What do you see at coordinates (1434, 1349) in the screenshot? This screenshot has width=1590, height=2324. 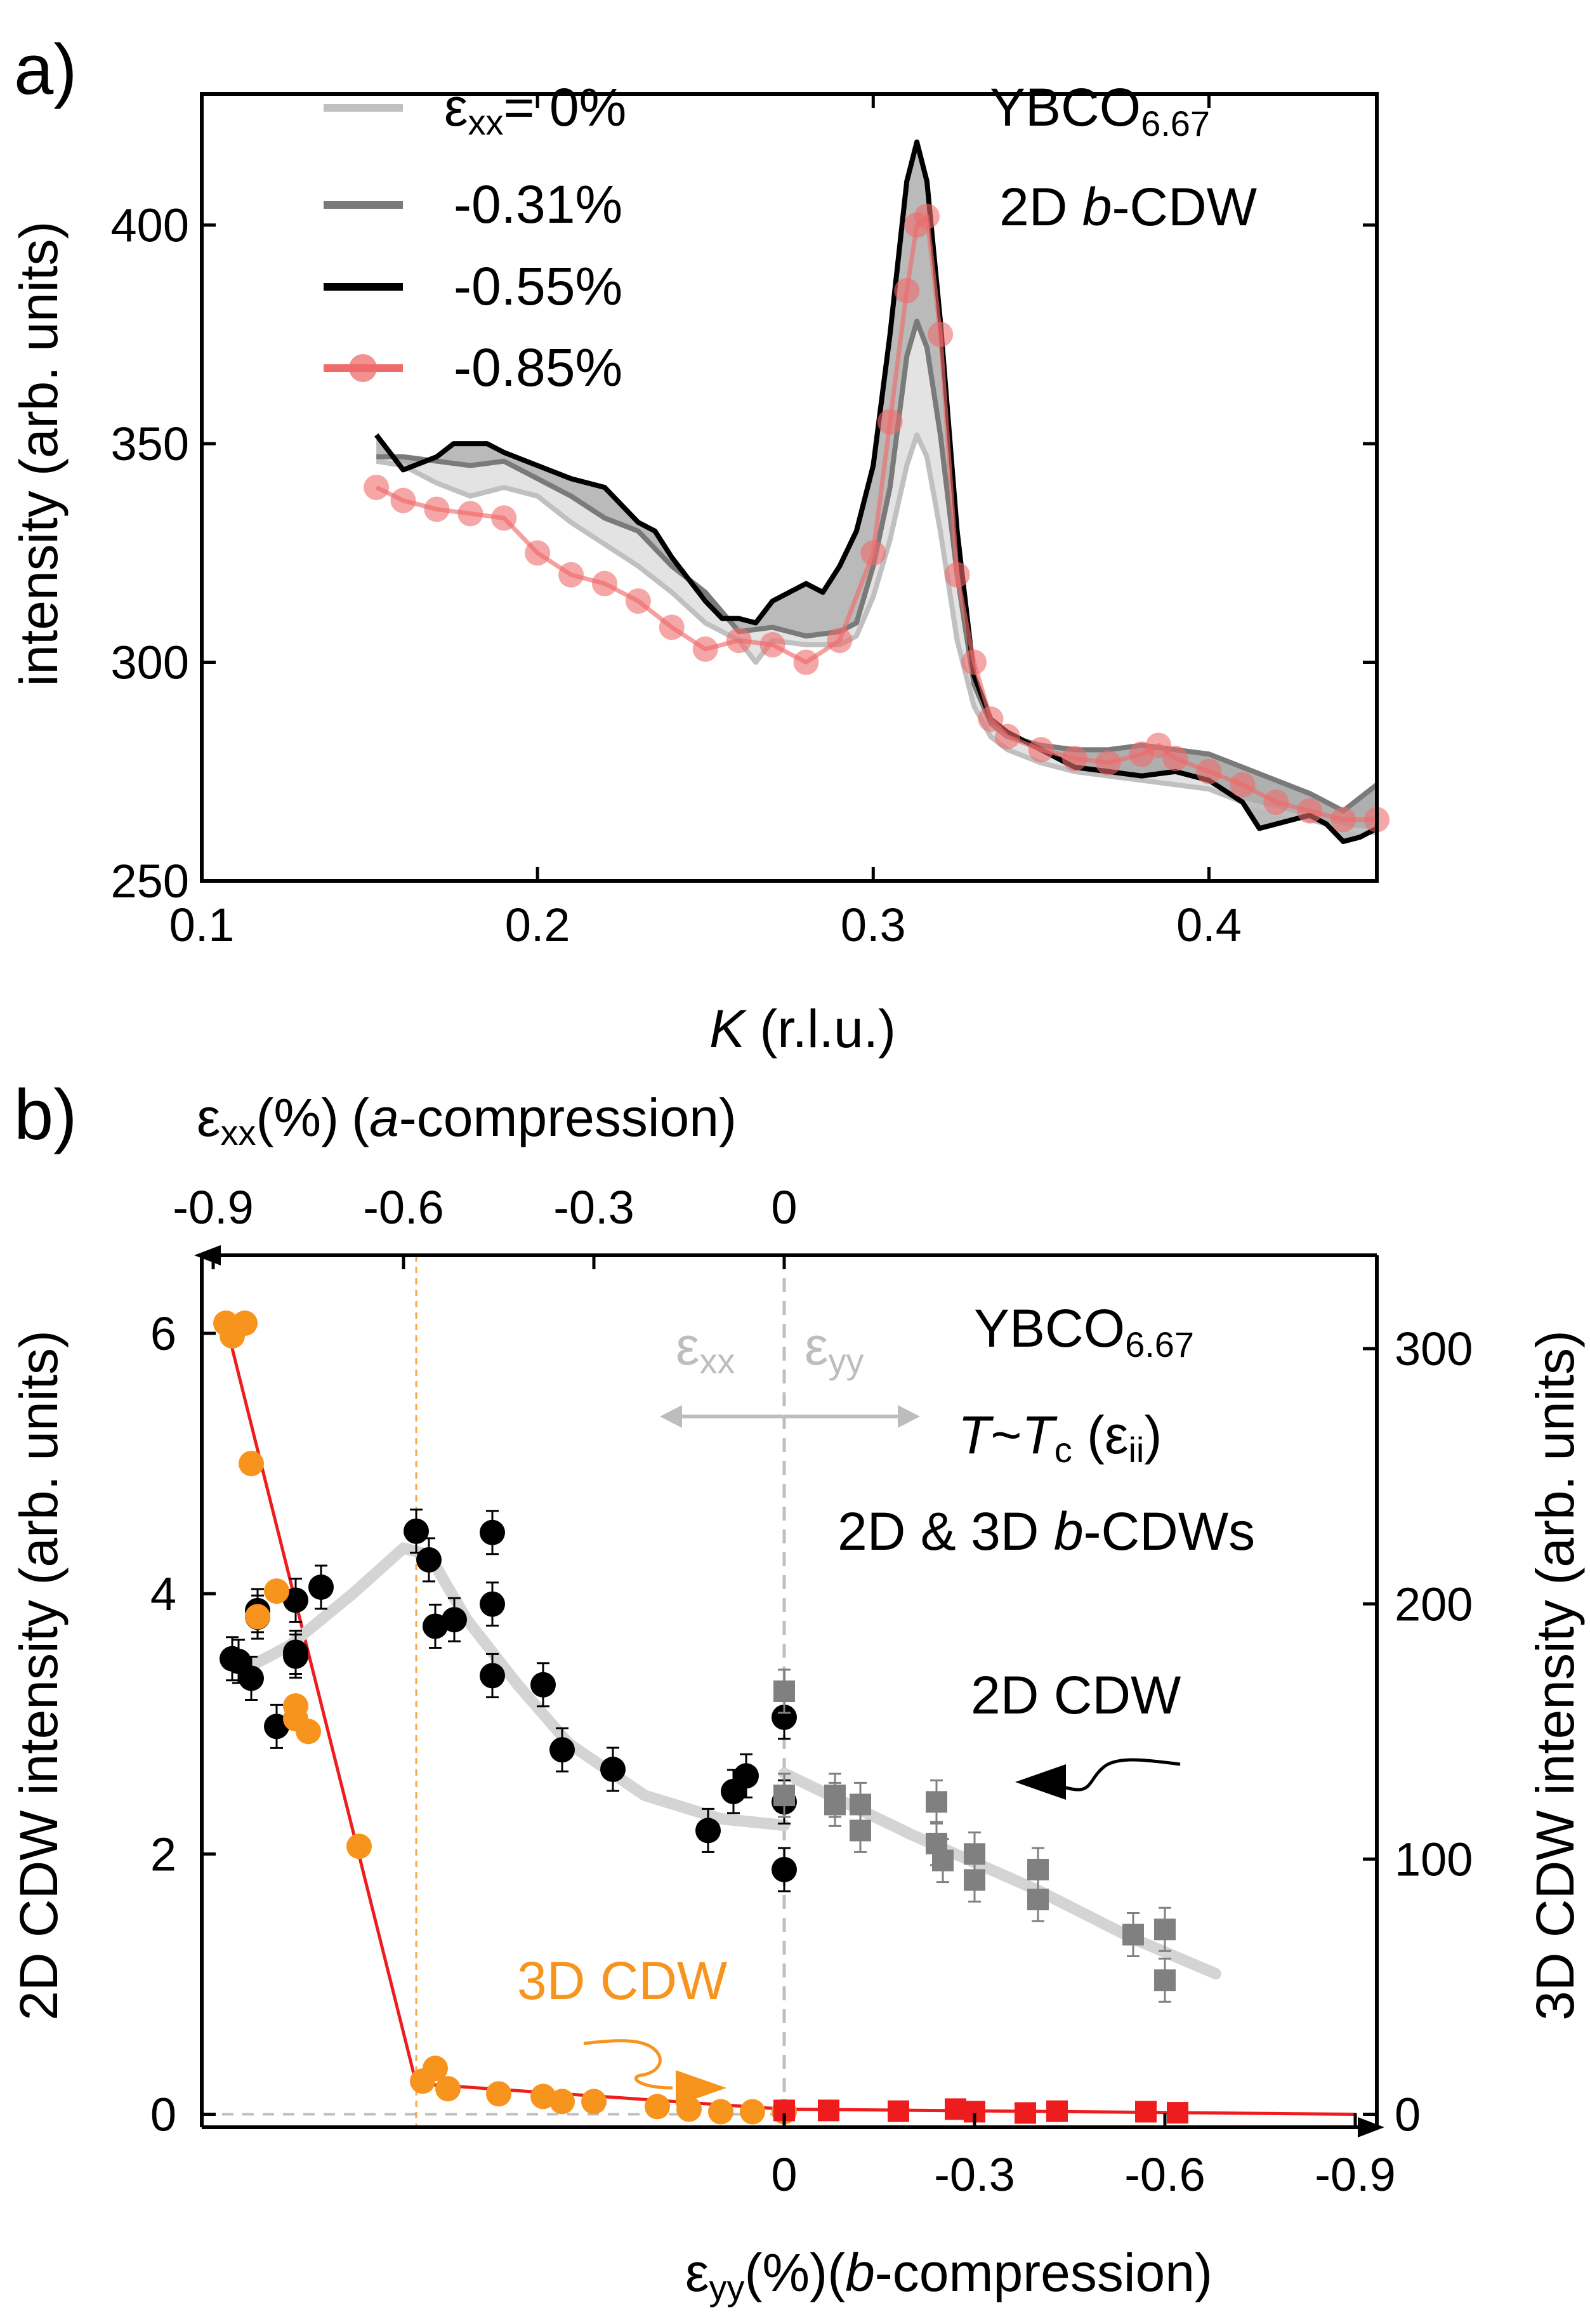 I see `b-right-tick-label-3: 300` at bounding box center [1434, 1349].